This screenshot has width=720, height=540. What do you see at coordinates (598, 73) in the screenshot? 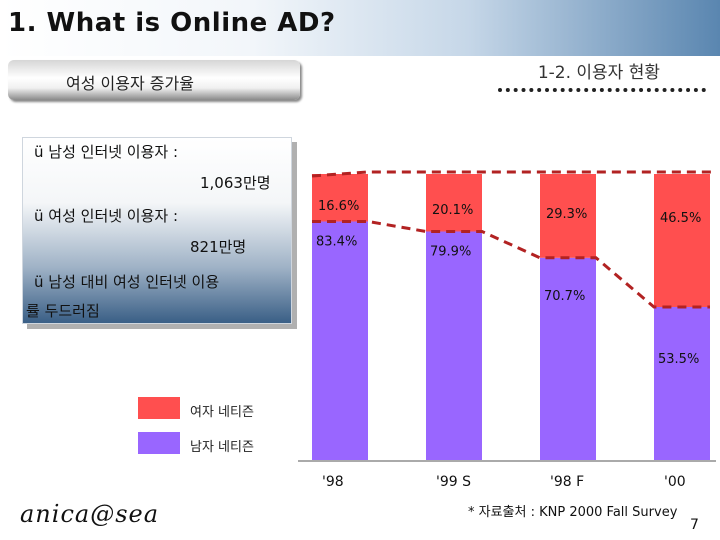
I see `section-subtitle: 1-2. 이용자 현황` at bounding box center [598, 73].